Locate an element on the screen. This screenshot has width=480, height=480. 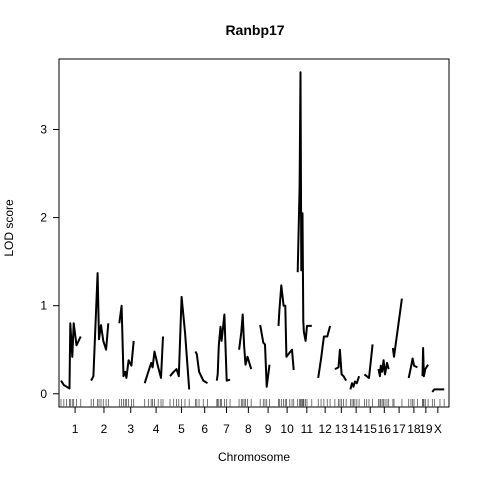
lod-line-chr2 is located at coordinates (100, 327).